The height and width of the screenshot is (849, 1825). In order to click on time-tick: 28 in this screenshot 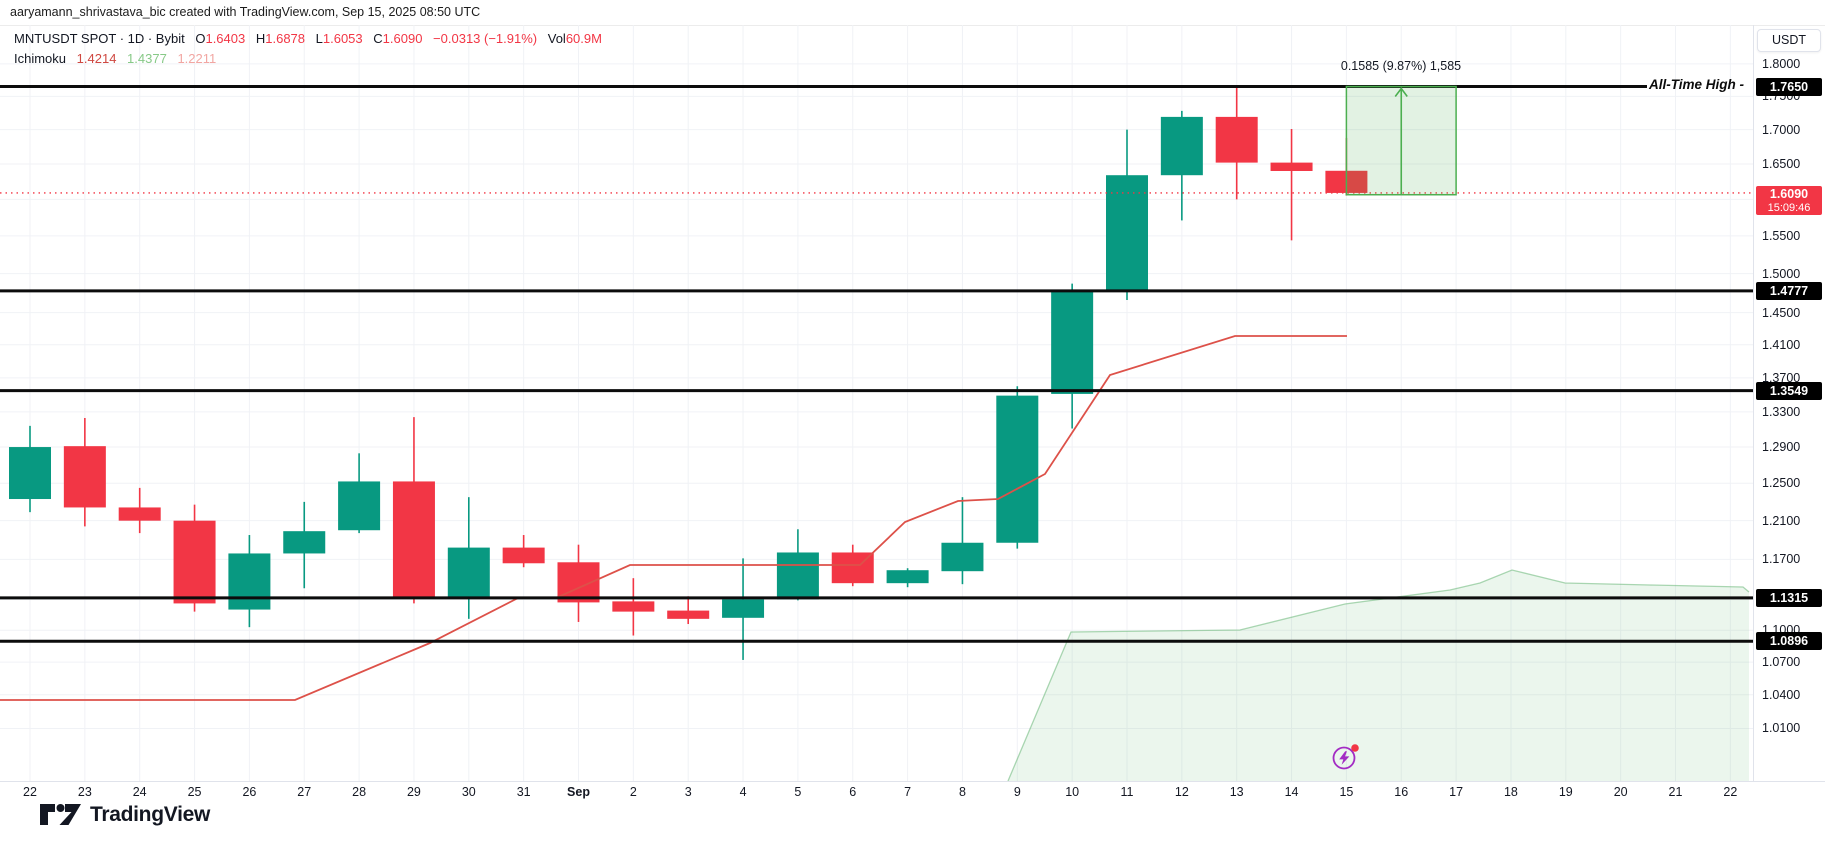, I will do `click(359, 792)`.